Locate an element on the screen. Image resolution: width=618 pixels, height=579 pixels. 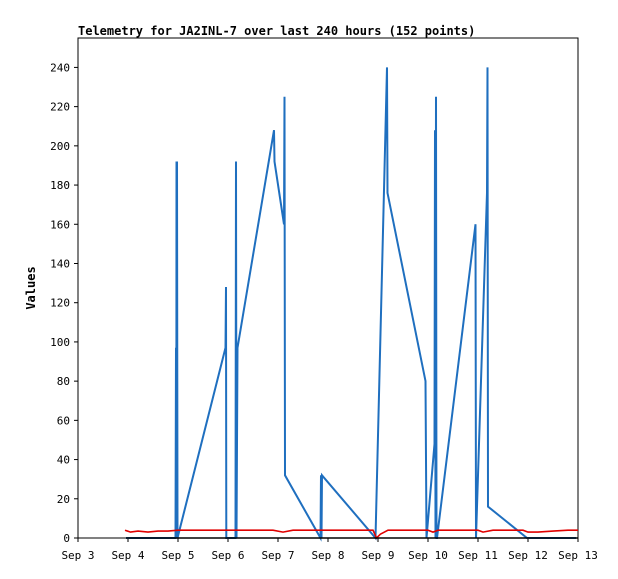
y-axis: 0 20 40 60 80 100 120 140 160 180 200 220 240 is located at coordinates (64, 303).